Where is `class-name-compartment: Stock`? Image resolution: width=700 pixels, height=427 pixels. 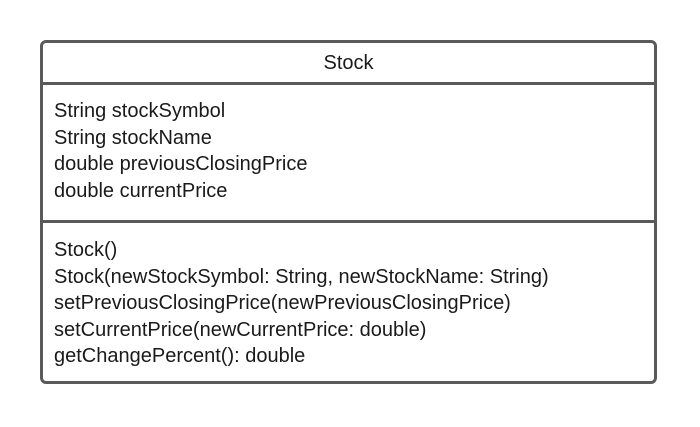 class-name-compartment: Stock is located at coordinates (348, 64).